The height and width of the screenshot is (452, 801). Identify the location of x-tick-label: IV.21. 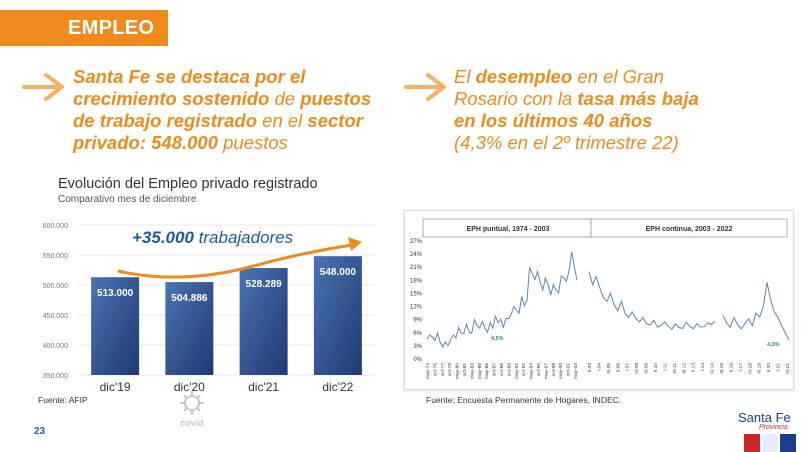
(788, 368).